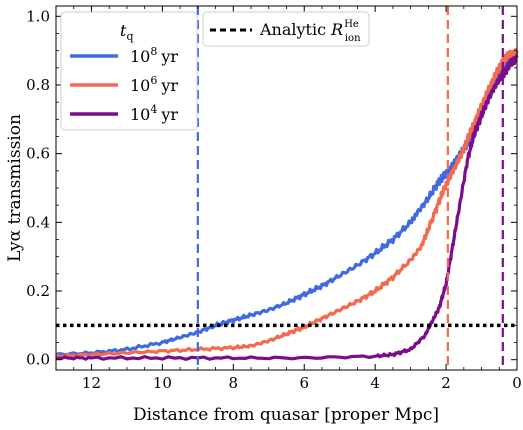 The width and height of the screenshot is (523, 430). I want to click on analytic-legend-frame, so click(286, 29).